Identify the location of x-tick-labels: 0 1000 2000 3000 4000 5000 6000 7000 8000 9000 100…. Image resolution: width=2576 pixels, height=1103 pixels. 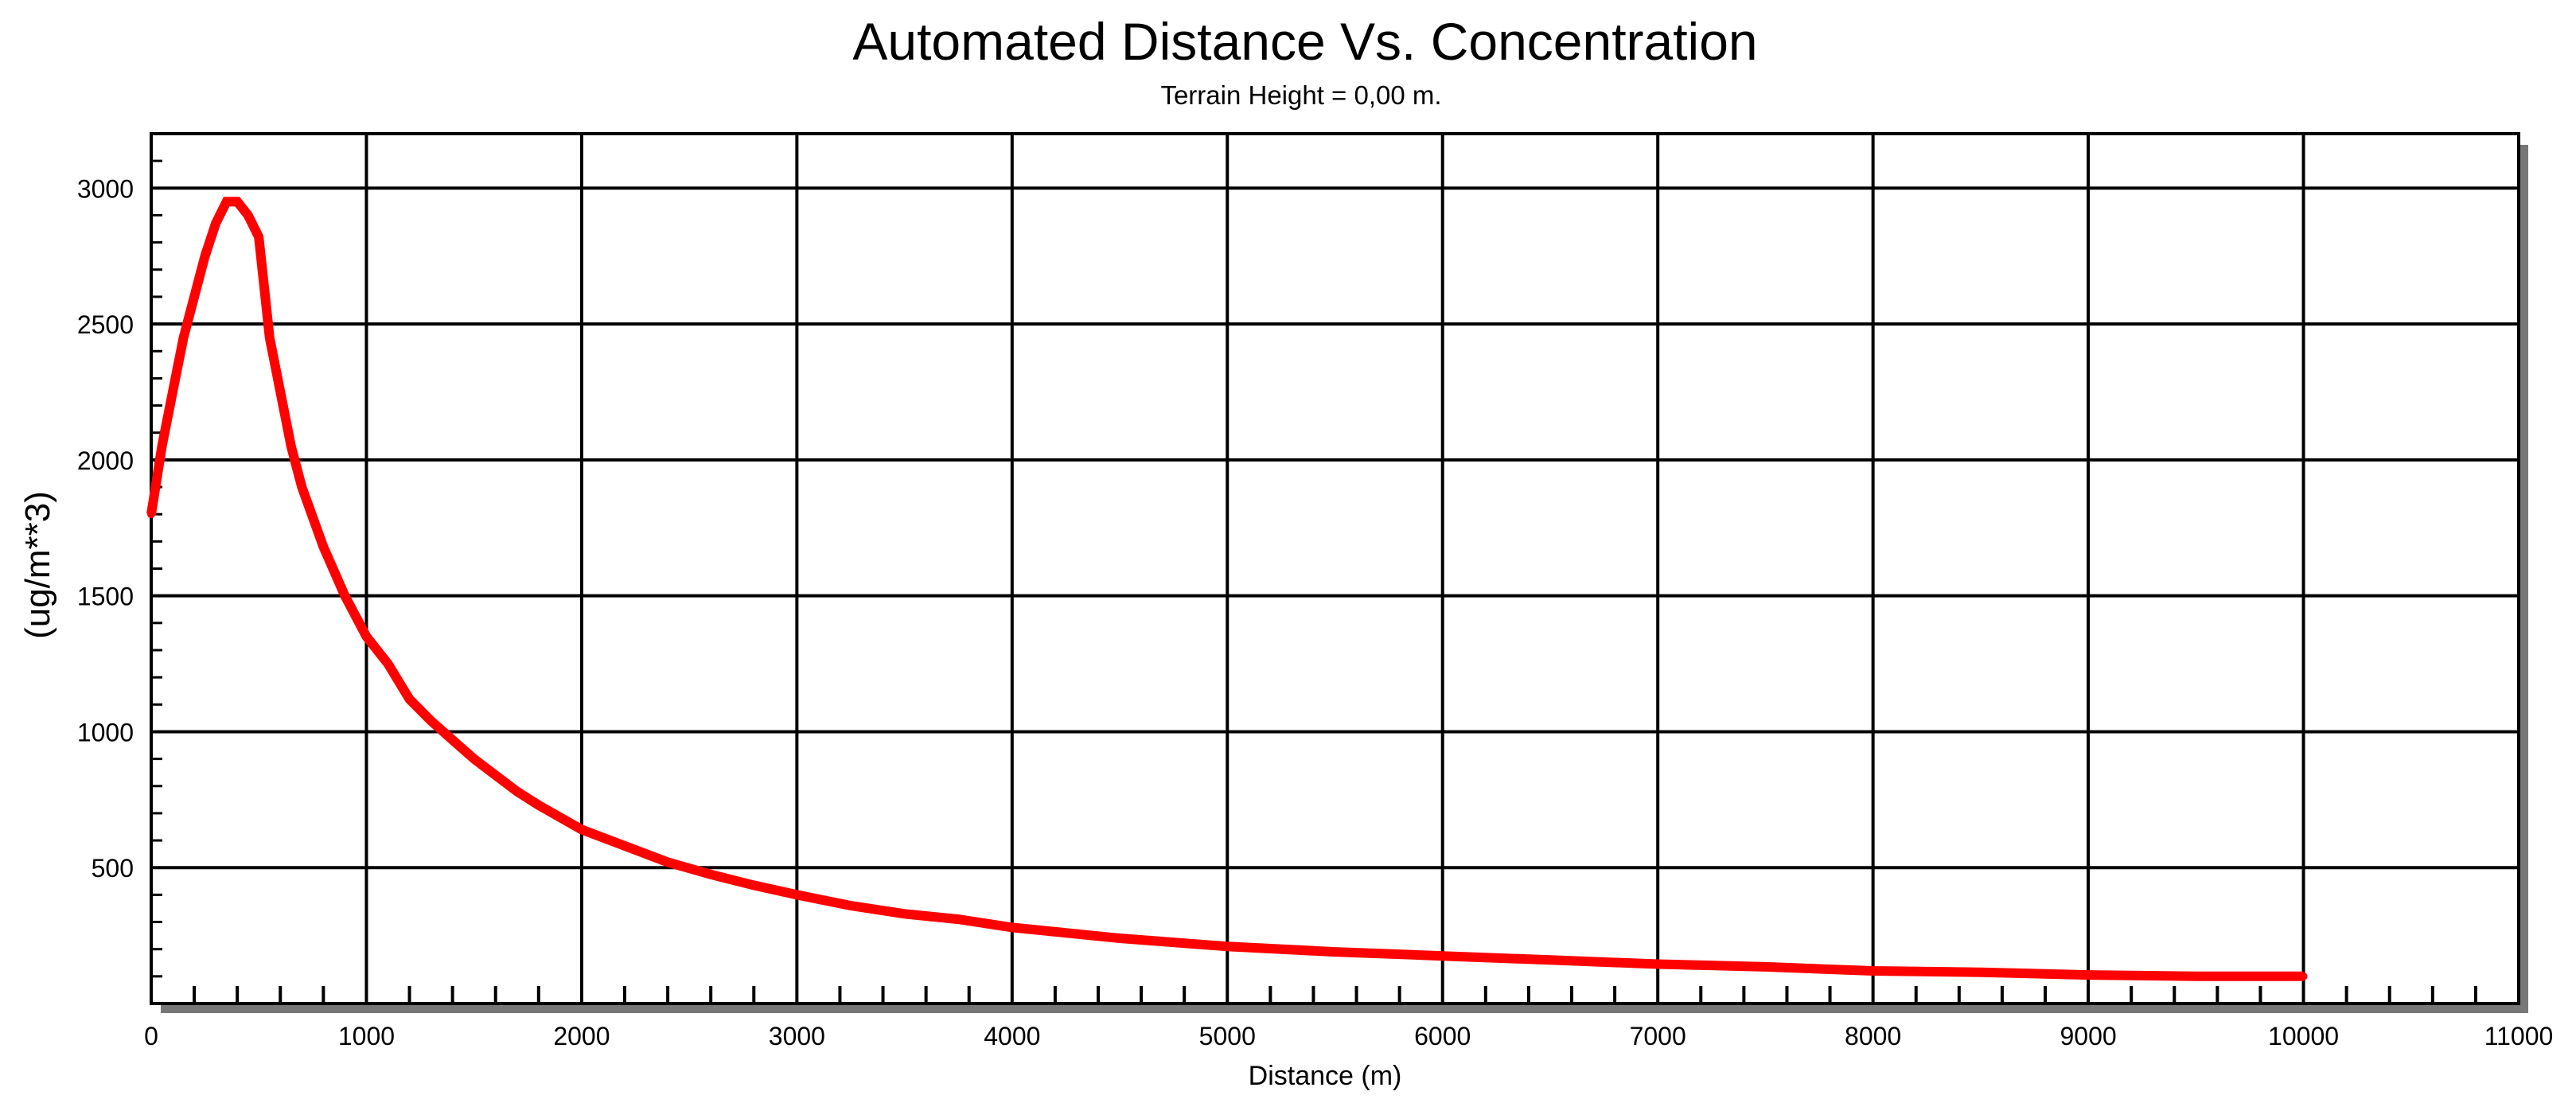
(1348, 1036).